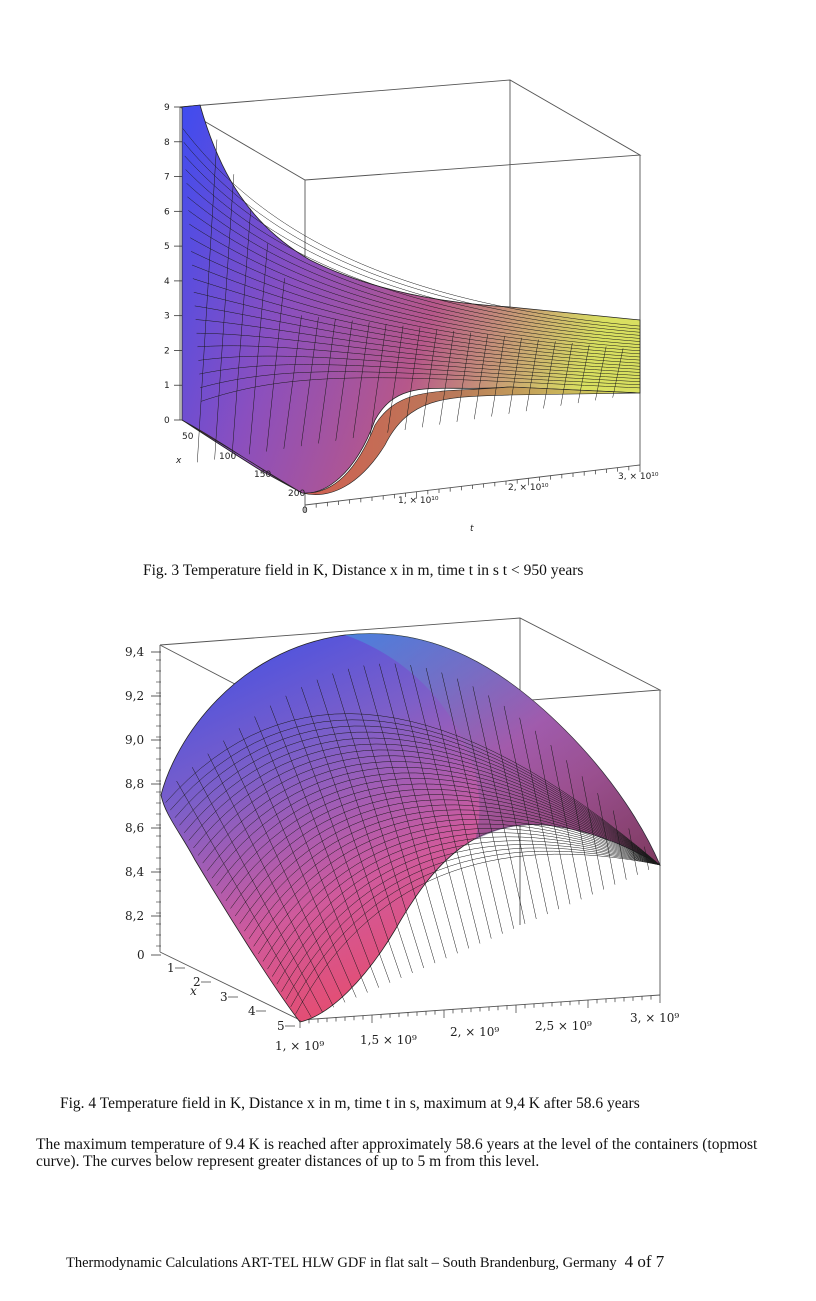  I want to click on z-tick-label: 5, so click(167, 247).